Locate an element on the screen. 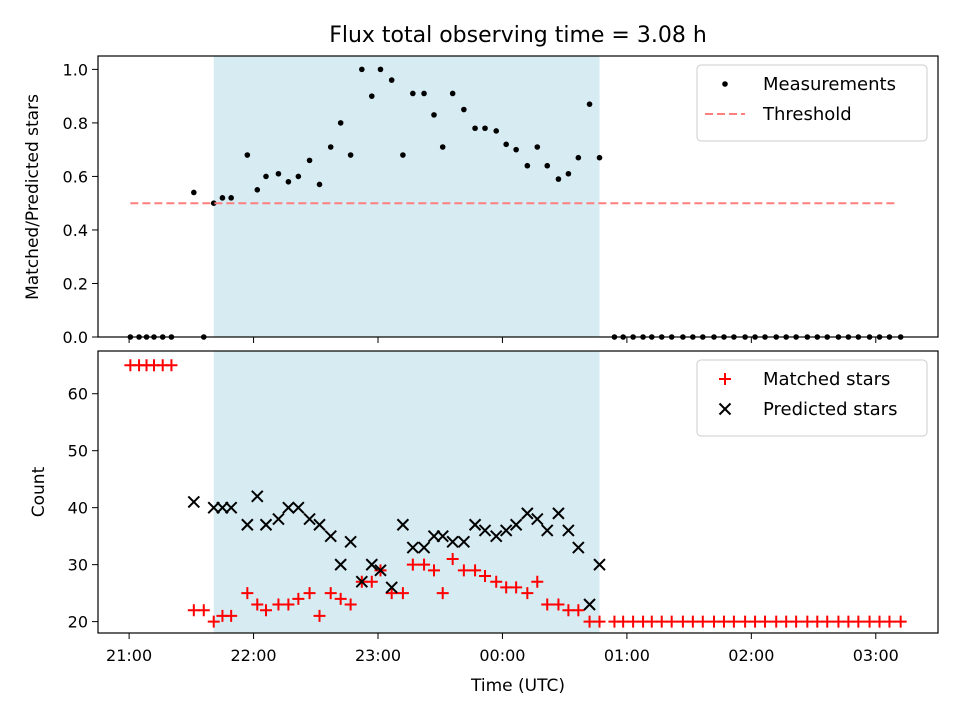  x-axis-label: Time (UTC) is located at coordinates (517, 686).